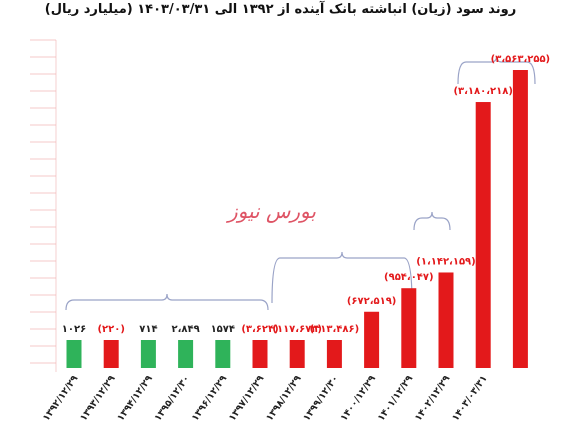 The height and width of the screenshot is (437, 561). Describe the element at coordinates (372, 301) in the screenshot. I see `data-label: (۶۷۲،۵۱۹)` at that location.